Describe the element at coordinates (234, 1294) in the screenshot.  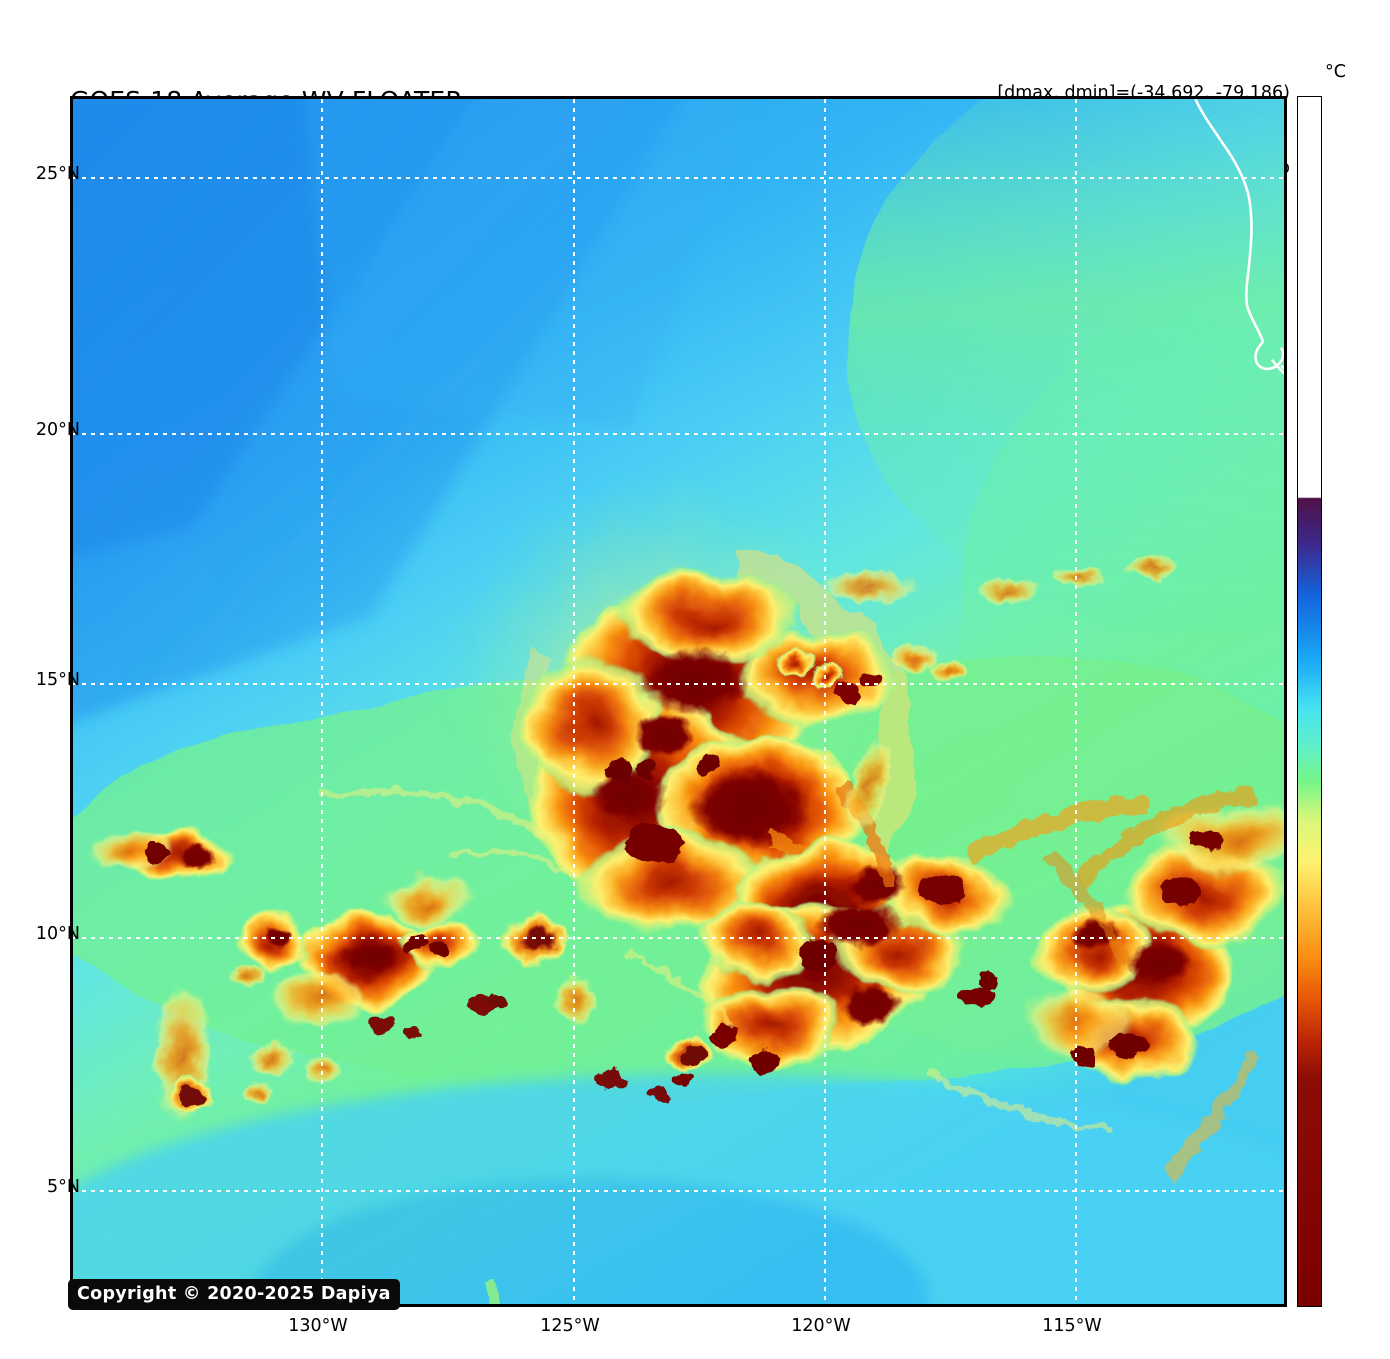
I see `copyright-watermark: Copyright © 2020-2025 Dapiya` at that location.